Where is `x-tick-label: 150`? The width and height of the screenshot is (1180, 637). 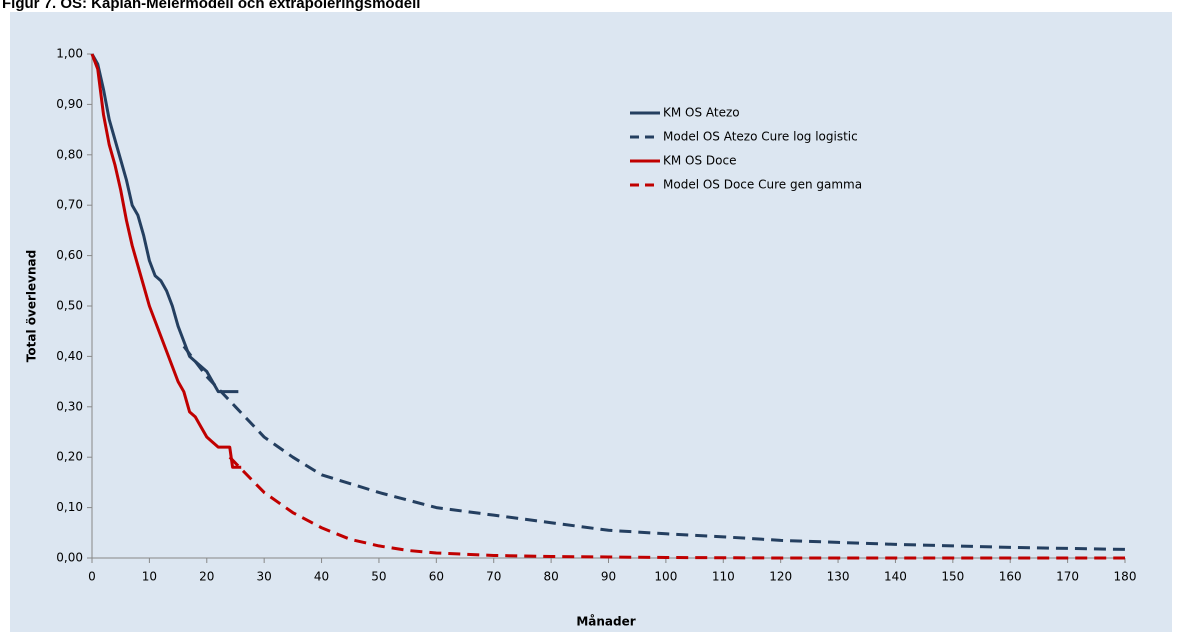 x-tick-label: 150 is located at coordinates (952, 577).